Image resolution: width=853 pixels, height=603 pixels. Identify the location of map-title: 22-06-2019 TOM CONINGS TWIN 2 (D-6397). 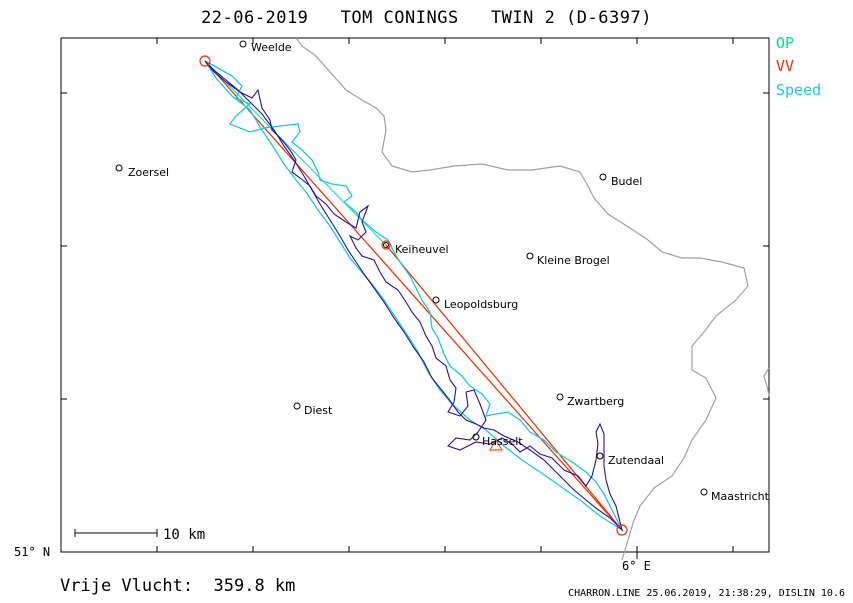
(426, 18).